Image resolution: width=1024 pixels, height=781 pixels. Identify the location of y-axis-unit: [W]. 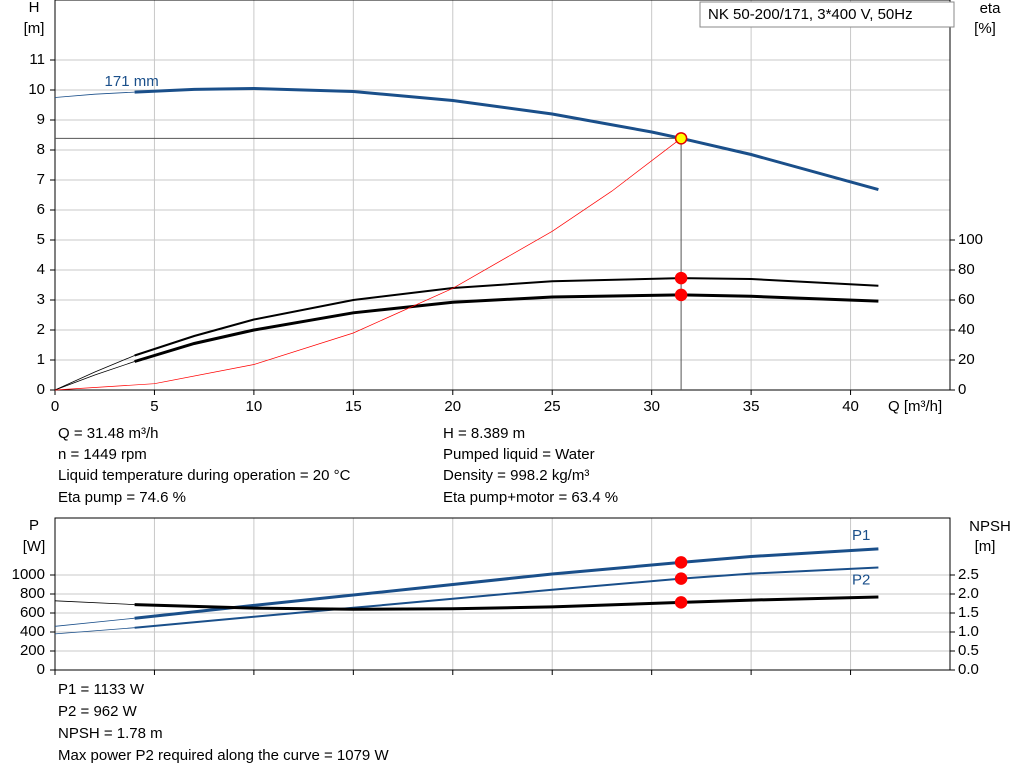
(34, 546).